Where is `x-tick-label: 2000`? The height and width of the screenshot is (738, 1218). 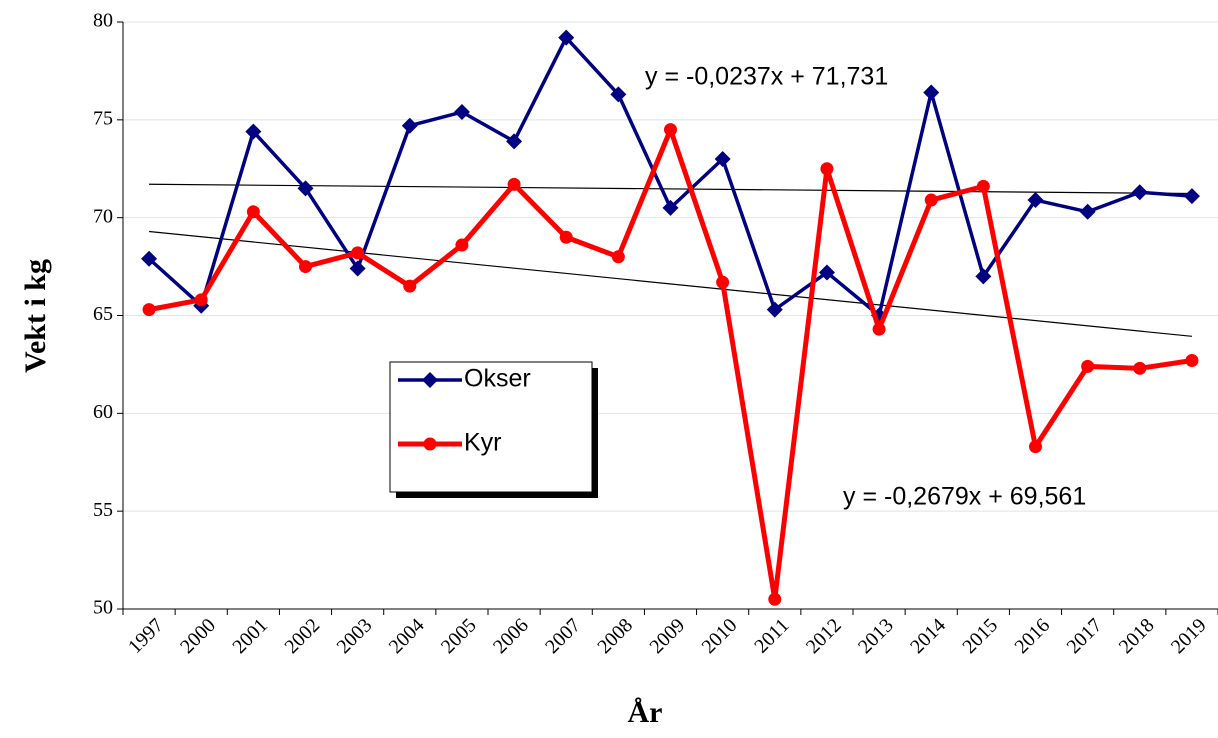 x-tick-label: 2000 is located at coordinates (198, 636).